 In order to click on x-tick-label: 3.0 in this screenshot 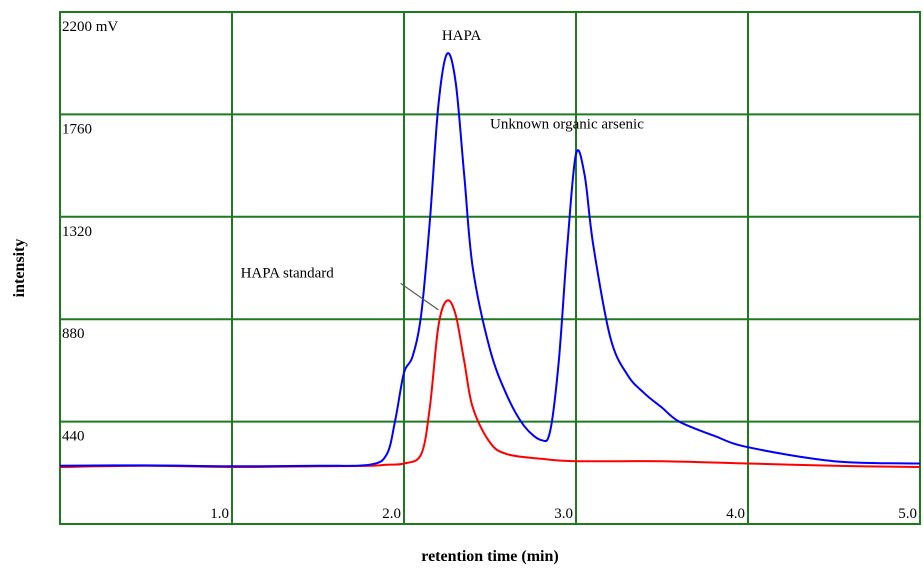, I will do `click(563, 514)`.